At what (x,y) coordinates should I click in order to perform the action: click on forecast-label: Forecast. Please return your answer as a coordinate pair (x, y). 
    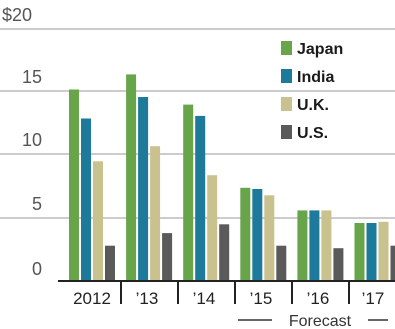
    Looking at the image, I should click on (320, 321).